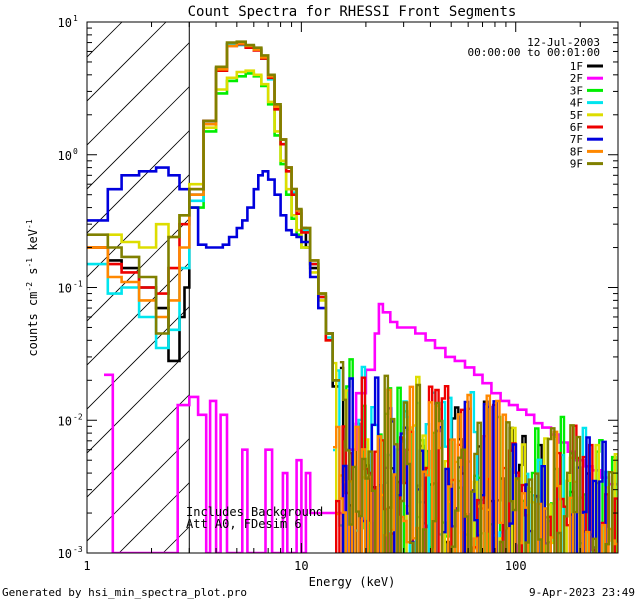 The width and height of the screenshot is (640, 600). What do you see at coordinates (576, 139) in the screenshot?
I see `legend-label-7F: 7F` at bounding box center [576, 139].